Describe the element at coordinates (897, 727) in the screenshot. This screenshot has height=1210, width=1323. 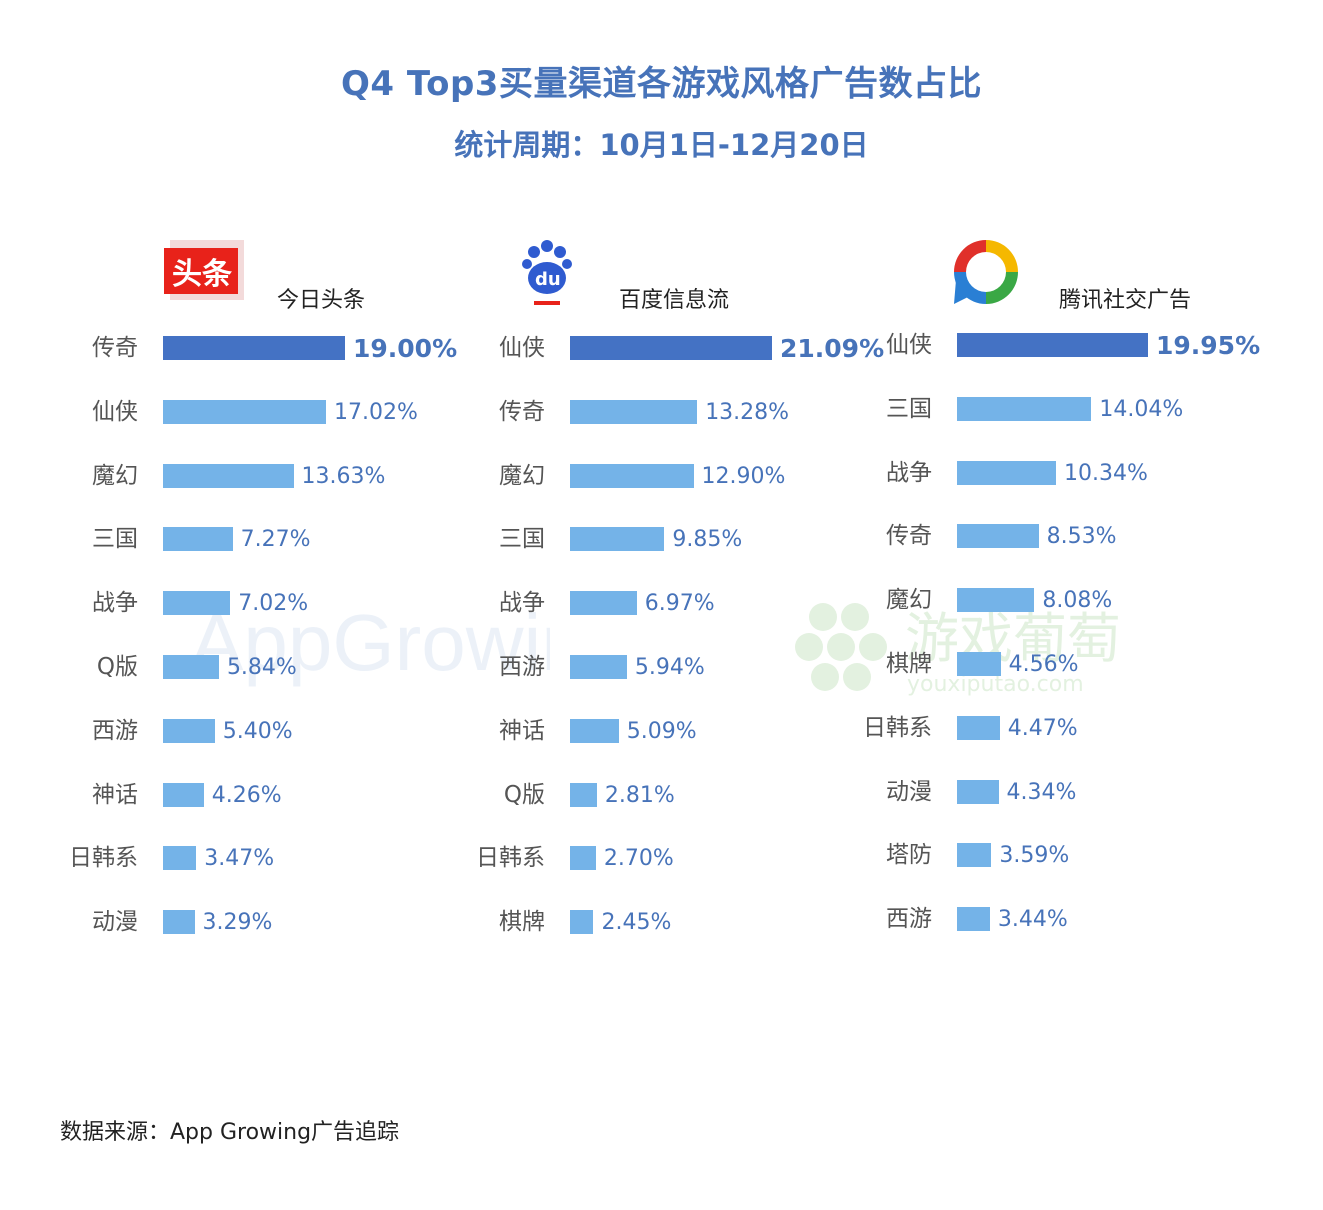
I see `category-label-tencent: 日韩系` at that location.